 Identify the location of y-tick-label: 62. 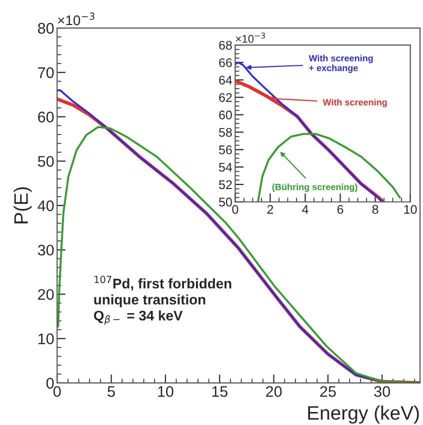
(225, 97).